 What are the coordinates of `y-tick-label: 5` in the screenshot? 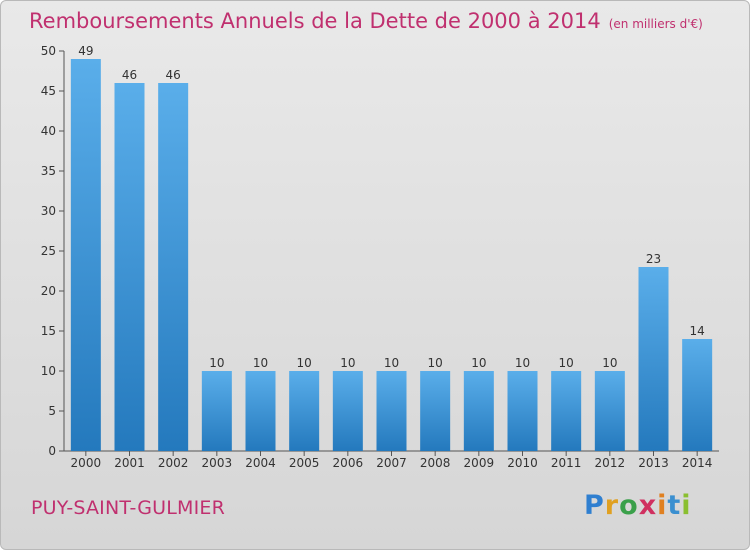 It's located at (52, 411).